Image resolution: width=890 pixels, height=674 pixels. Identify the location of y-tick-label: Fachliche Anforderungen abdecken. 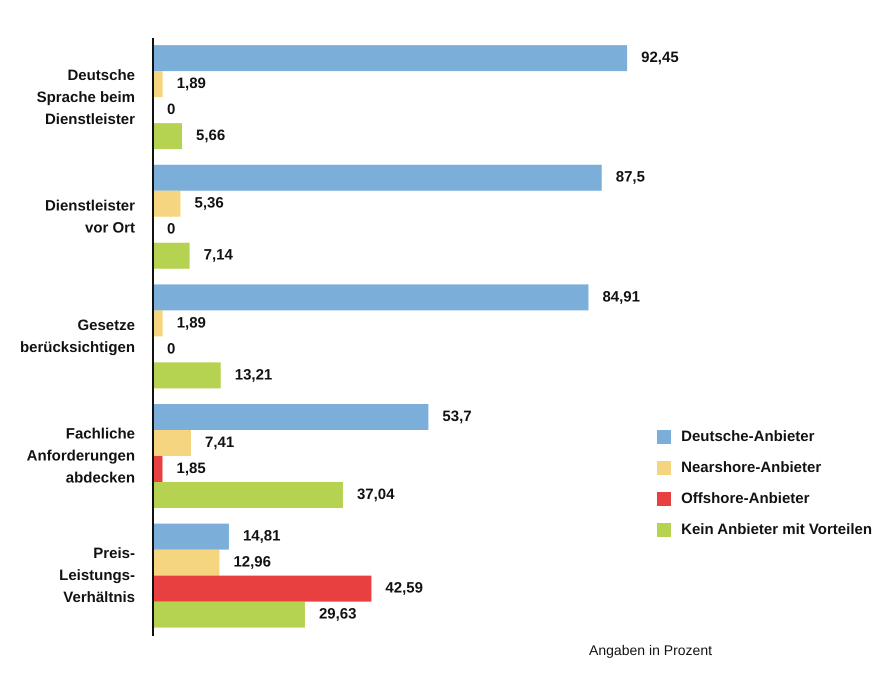
(80, 456).